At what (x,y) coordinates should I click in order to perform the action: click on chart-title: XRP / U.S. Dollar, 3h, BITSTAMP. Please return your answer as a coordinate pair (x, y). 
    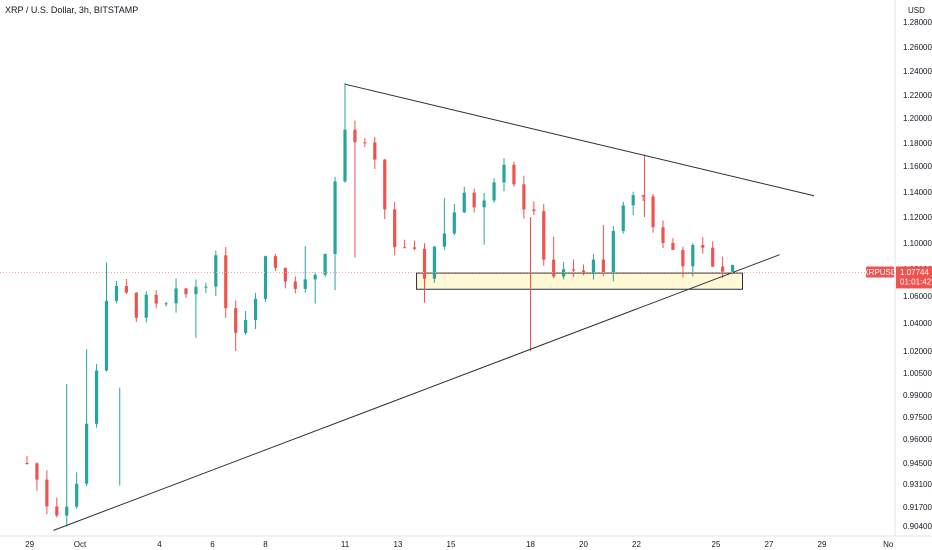
    Looking at the image, I should click on (72, 10).